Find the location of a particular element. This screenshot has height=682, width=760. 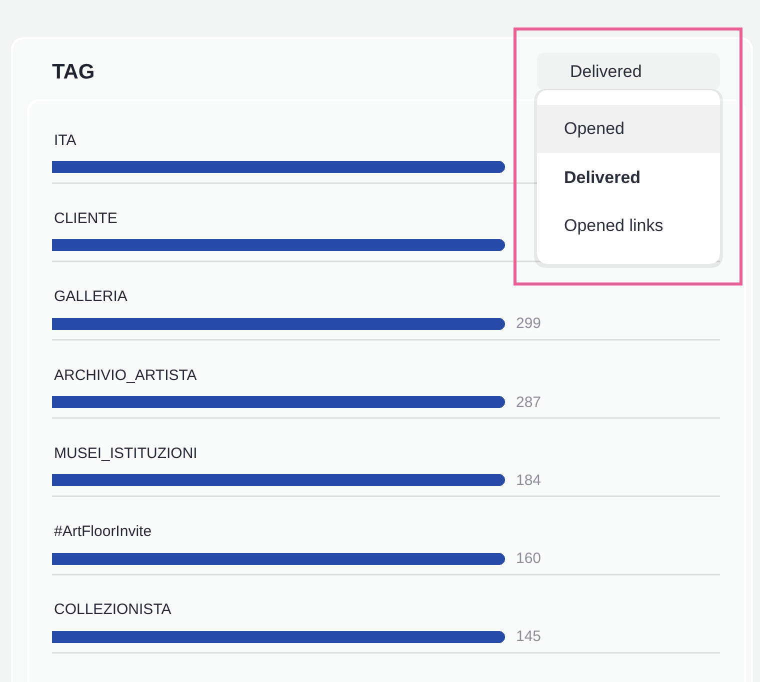

y-tick-label: CLIENTE is located at coordinates (86, 218).